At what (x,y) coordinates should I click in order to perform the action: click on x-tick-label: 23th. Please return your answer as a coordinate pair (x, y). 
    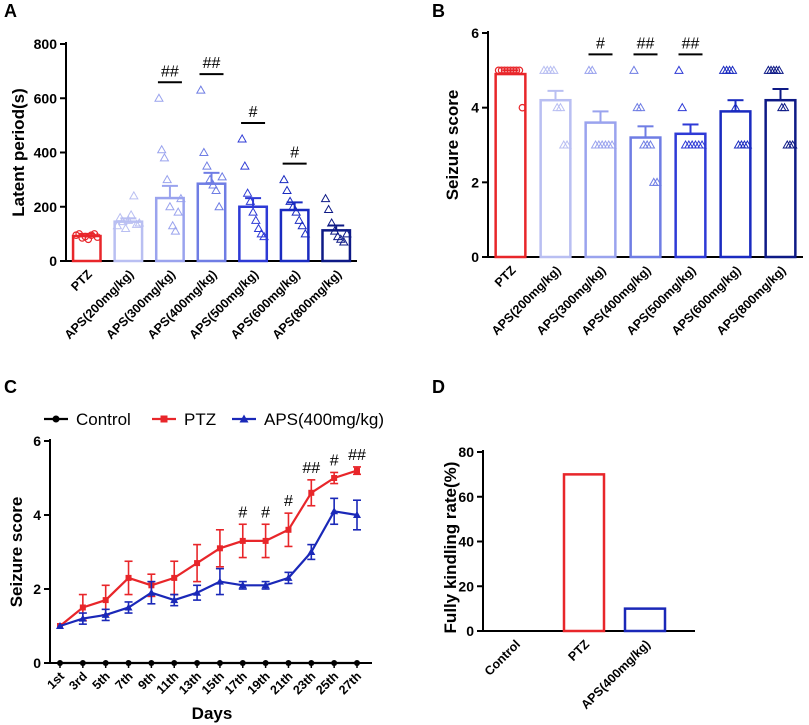
    Looking at the image, I should click on (304, 683).